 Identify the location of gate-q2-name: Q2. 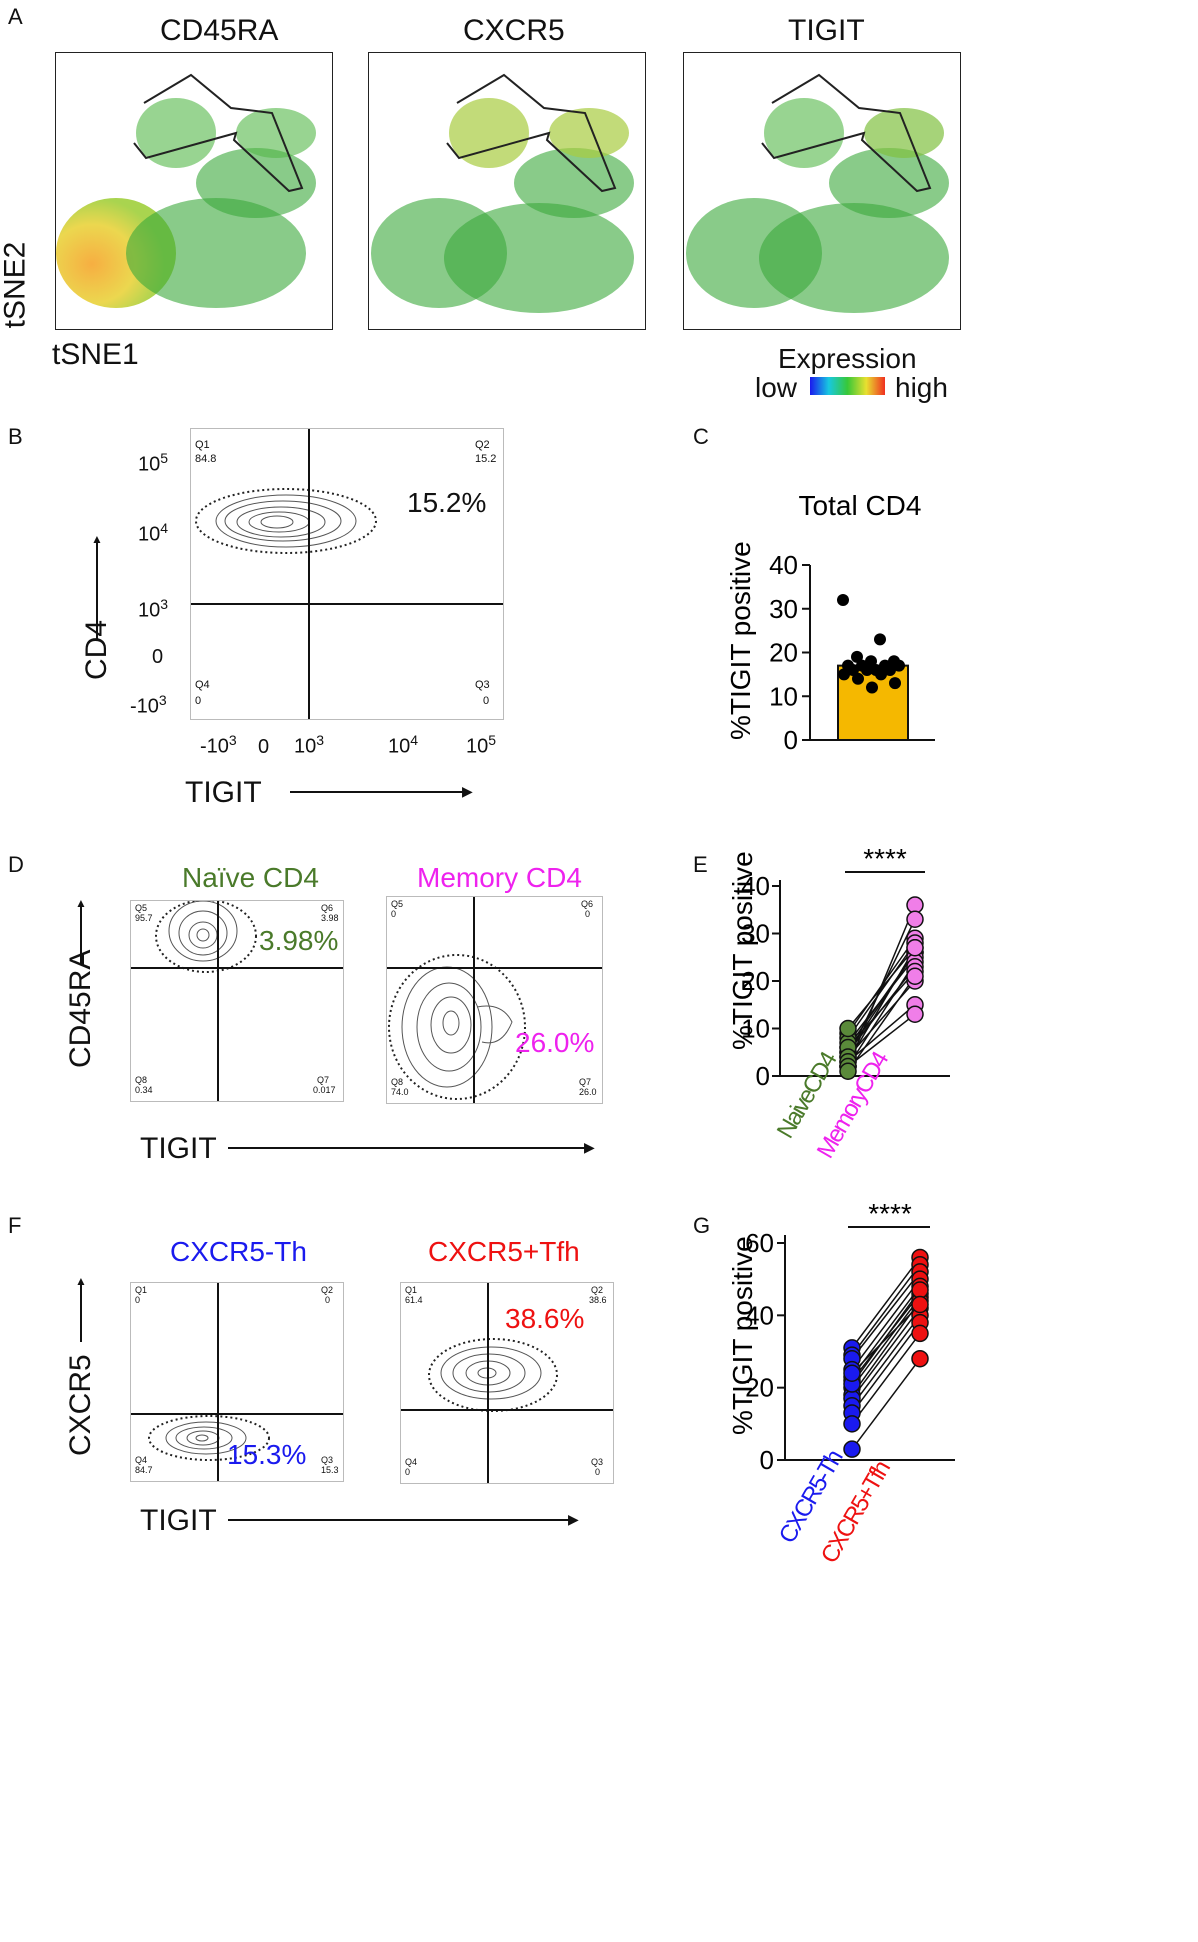
(482, 445).